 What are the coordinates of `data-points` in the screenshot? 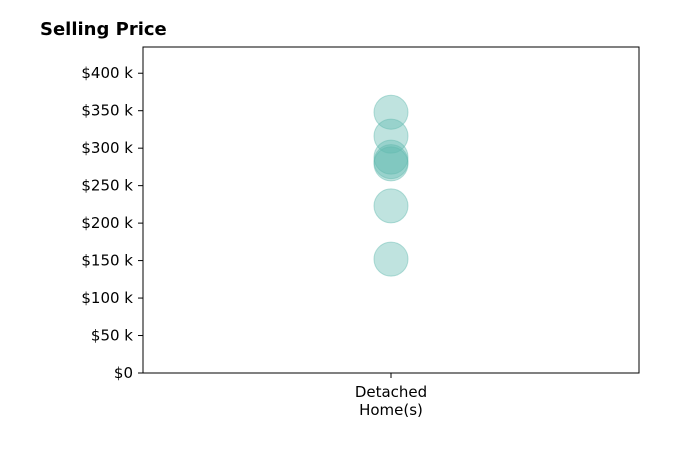 It's located at (391, 185).